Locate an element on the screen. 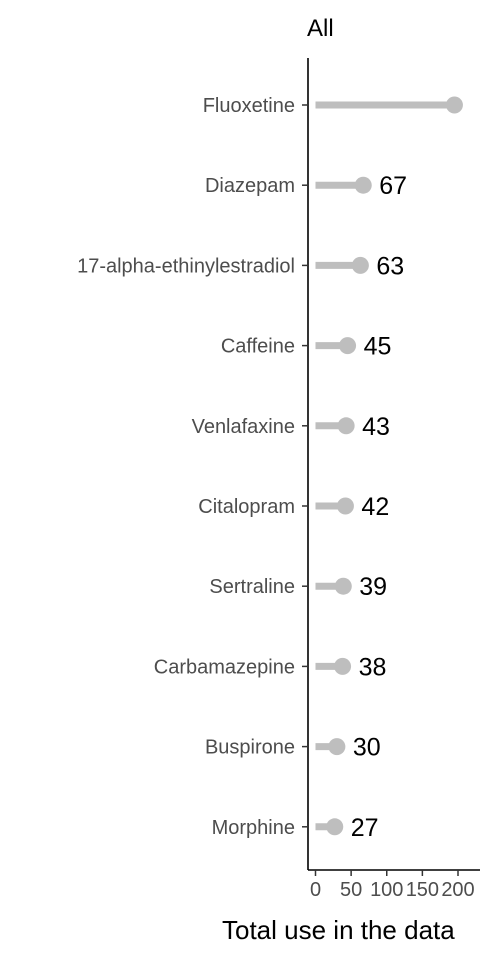 The width and height of the screenshot is (480, 960). data-label: 27 is located at coordinates (365, 828).